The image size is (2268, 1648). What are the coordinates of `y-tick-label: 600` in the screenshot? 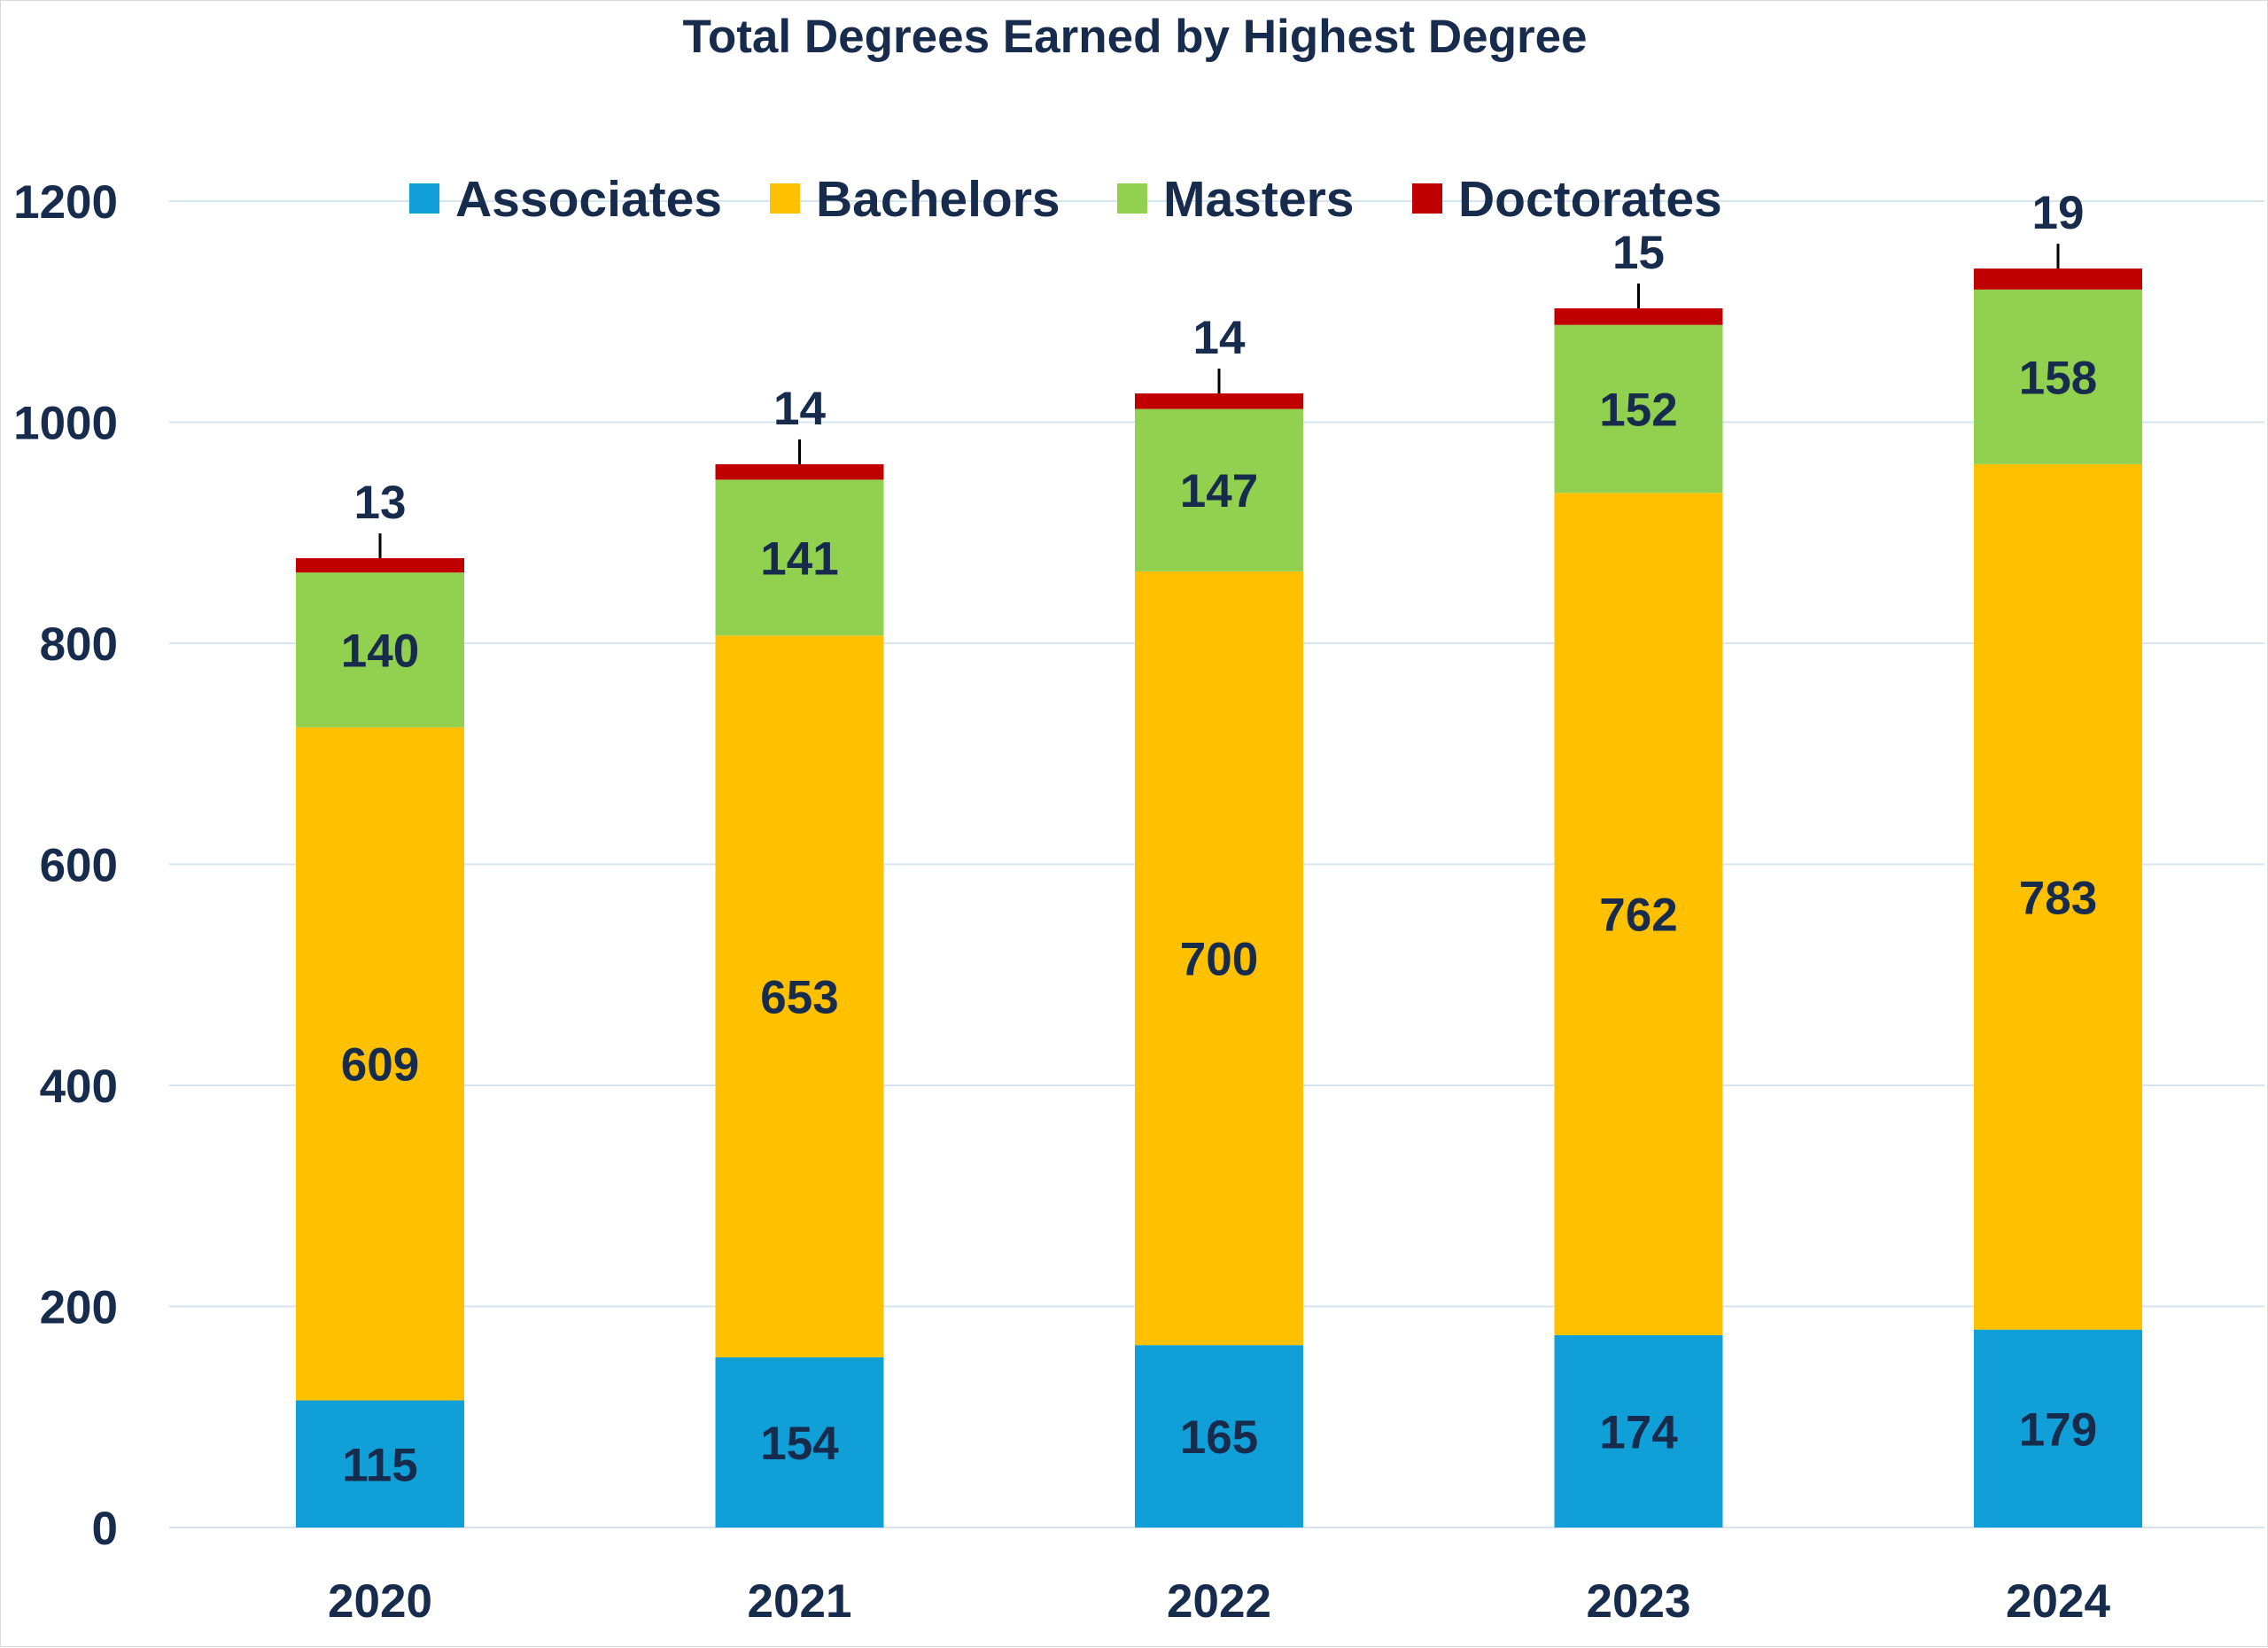 It's located at (79, 866).